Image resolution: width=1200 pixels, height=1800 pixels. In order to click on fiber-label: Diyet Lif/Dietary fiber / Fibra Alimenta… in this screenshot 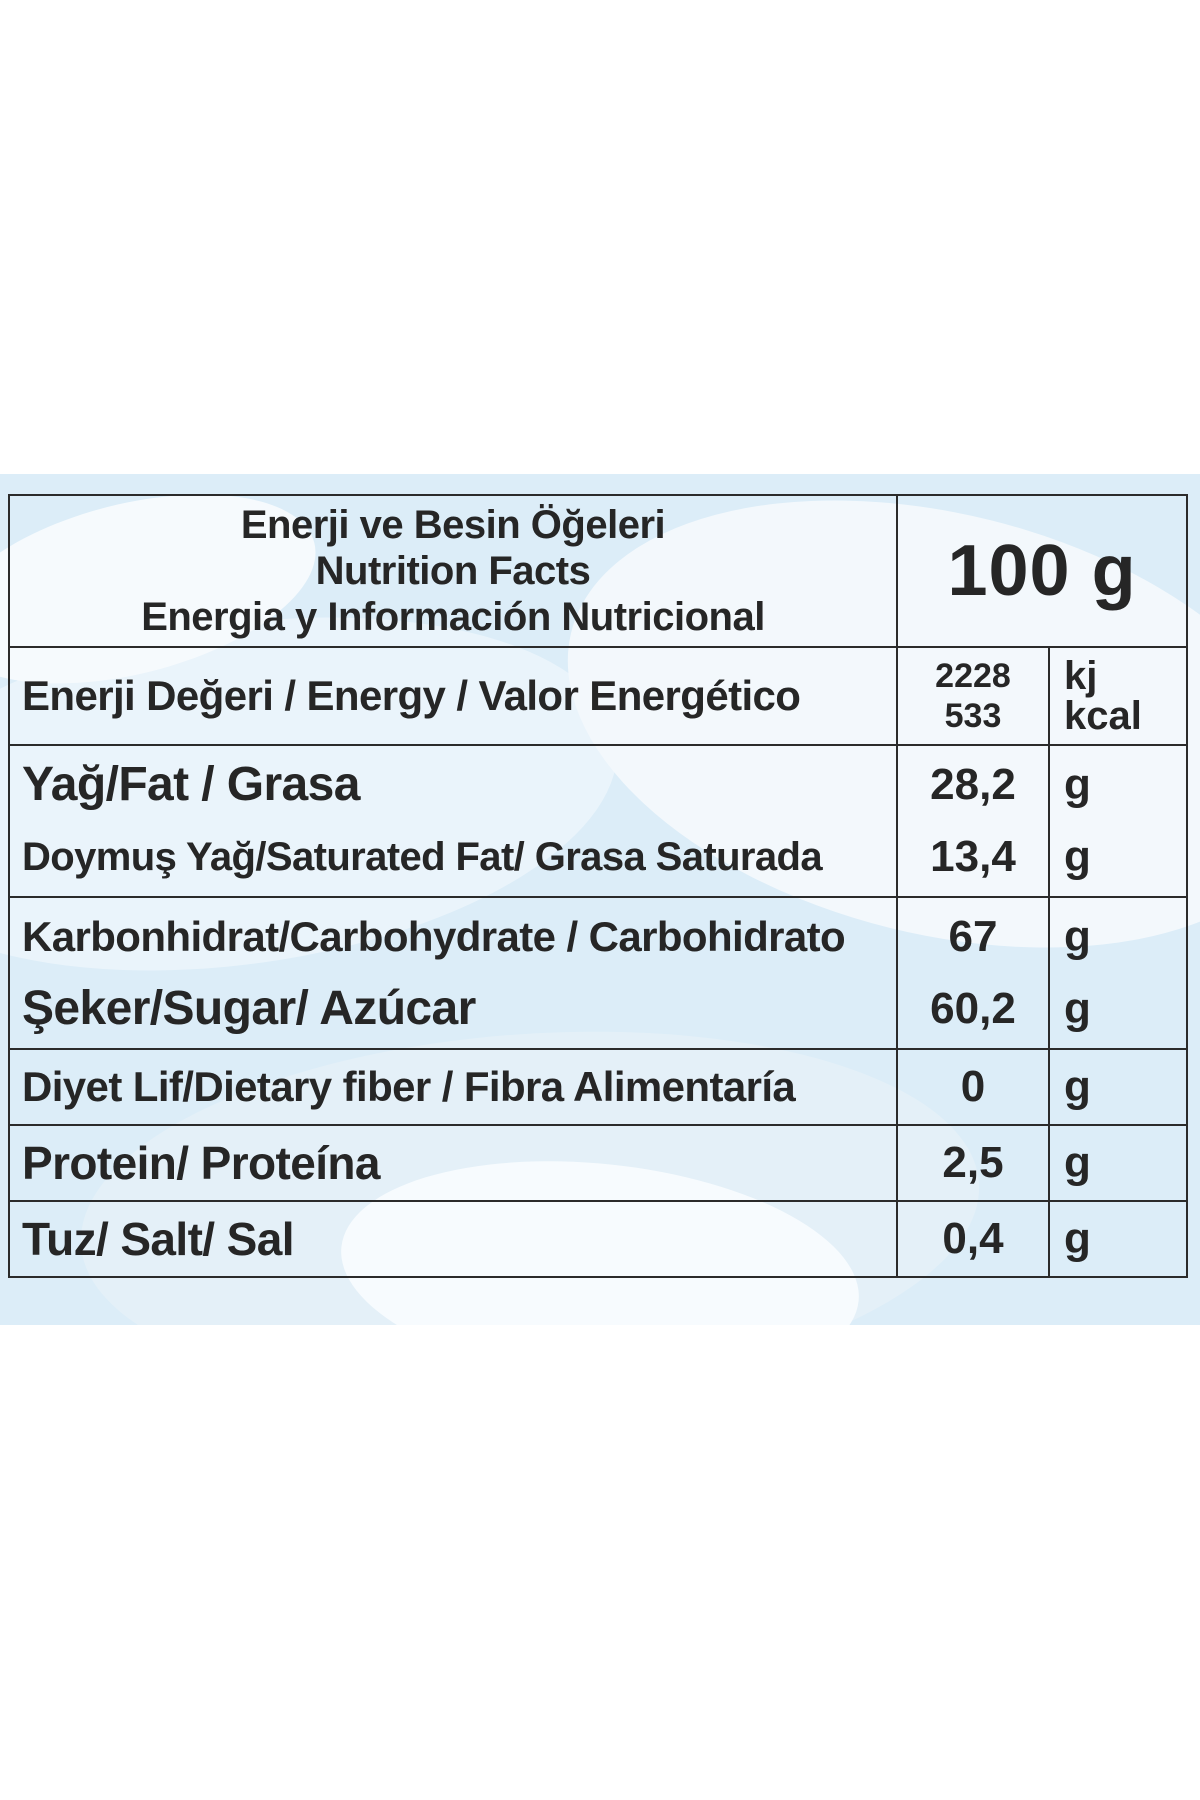, I will do `click(453, 1087)`.